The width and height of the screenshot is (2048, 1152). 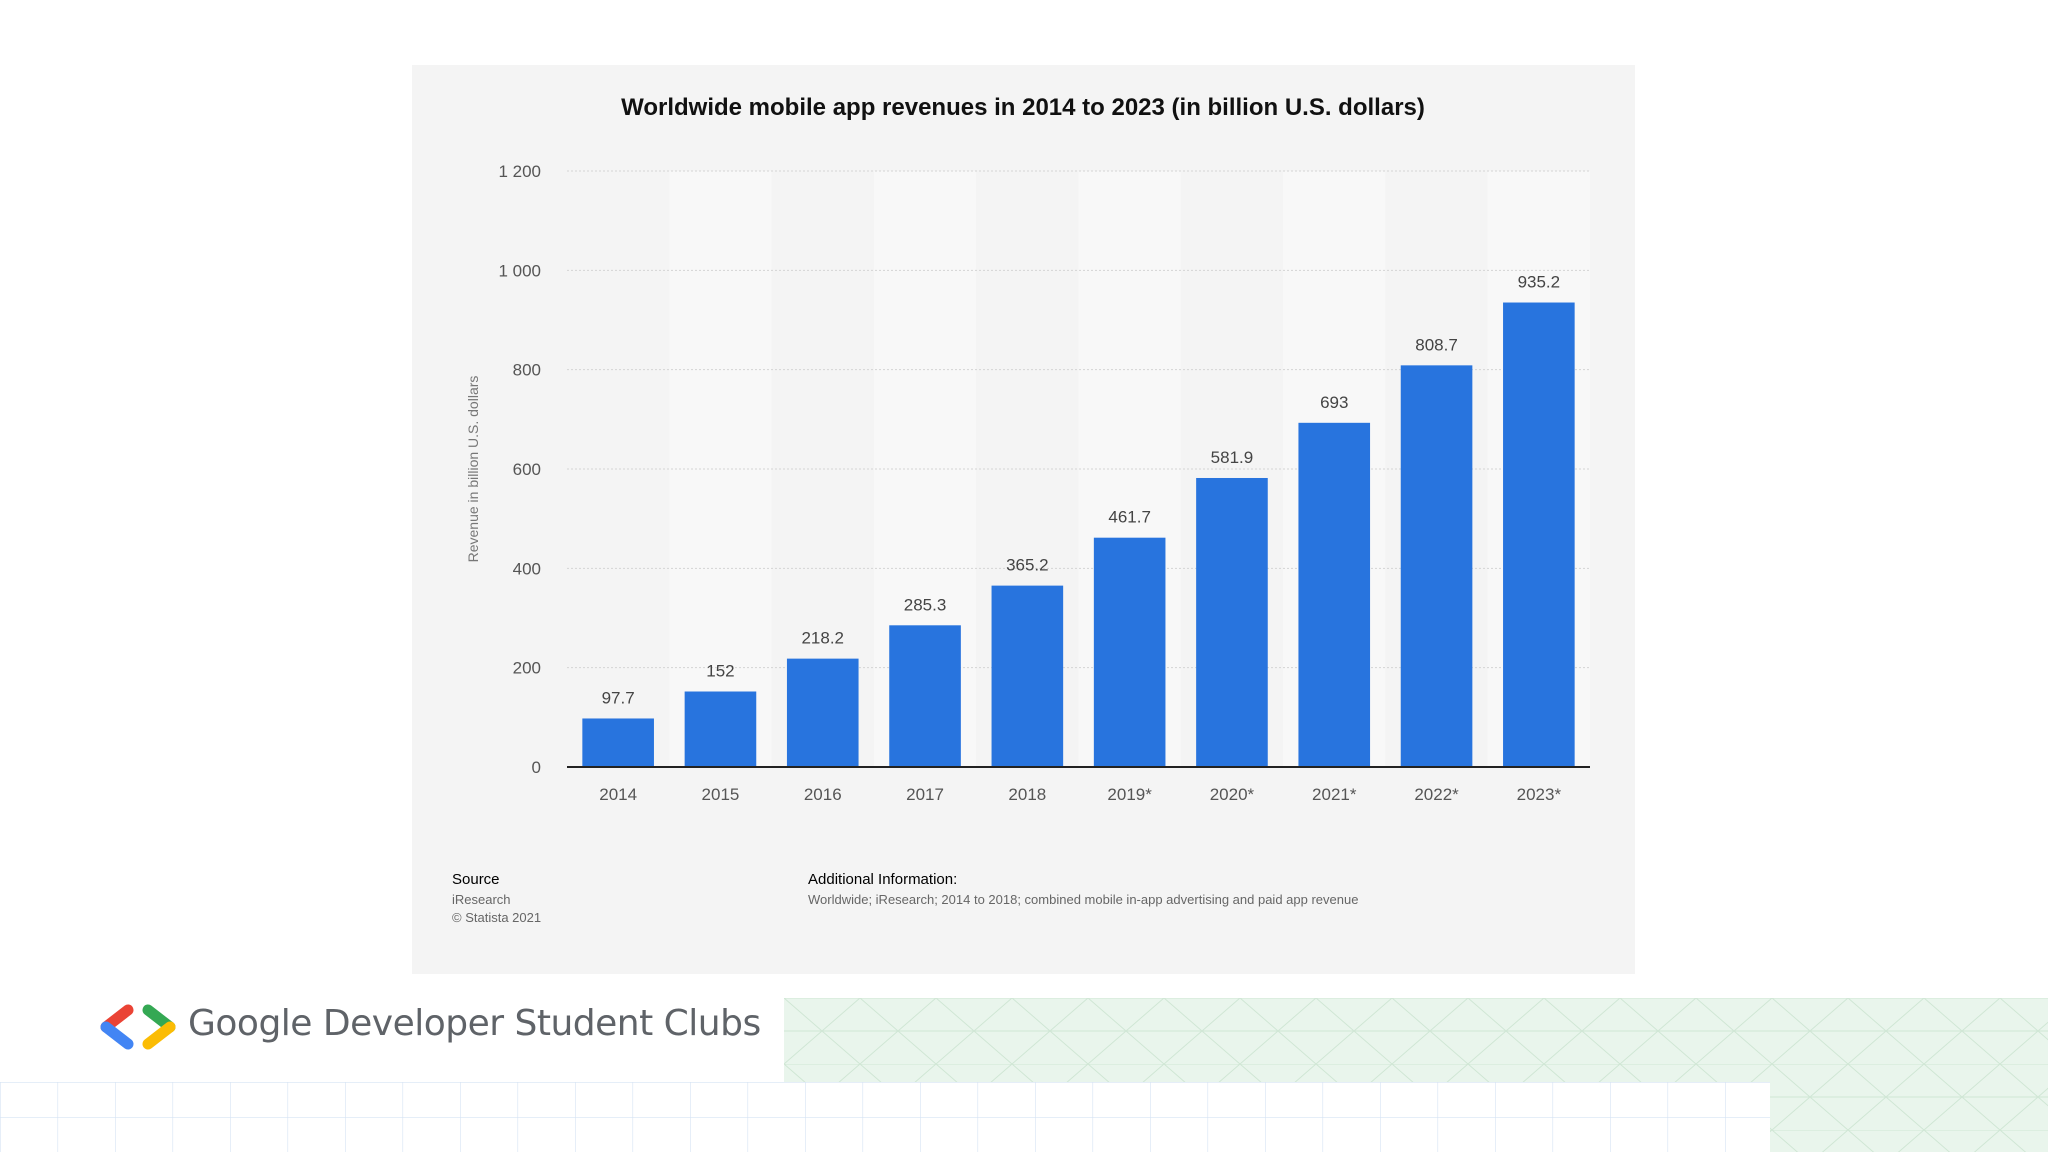 What do you see at coordinates (1539, 282) in the screenshot?
I see `data-label: 935.2` at bounding box center [1539, 282].